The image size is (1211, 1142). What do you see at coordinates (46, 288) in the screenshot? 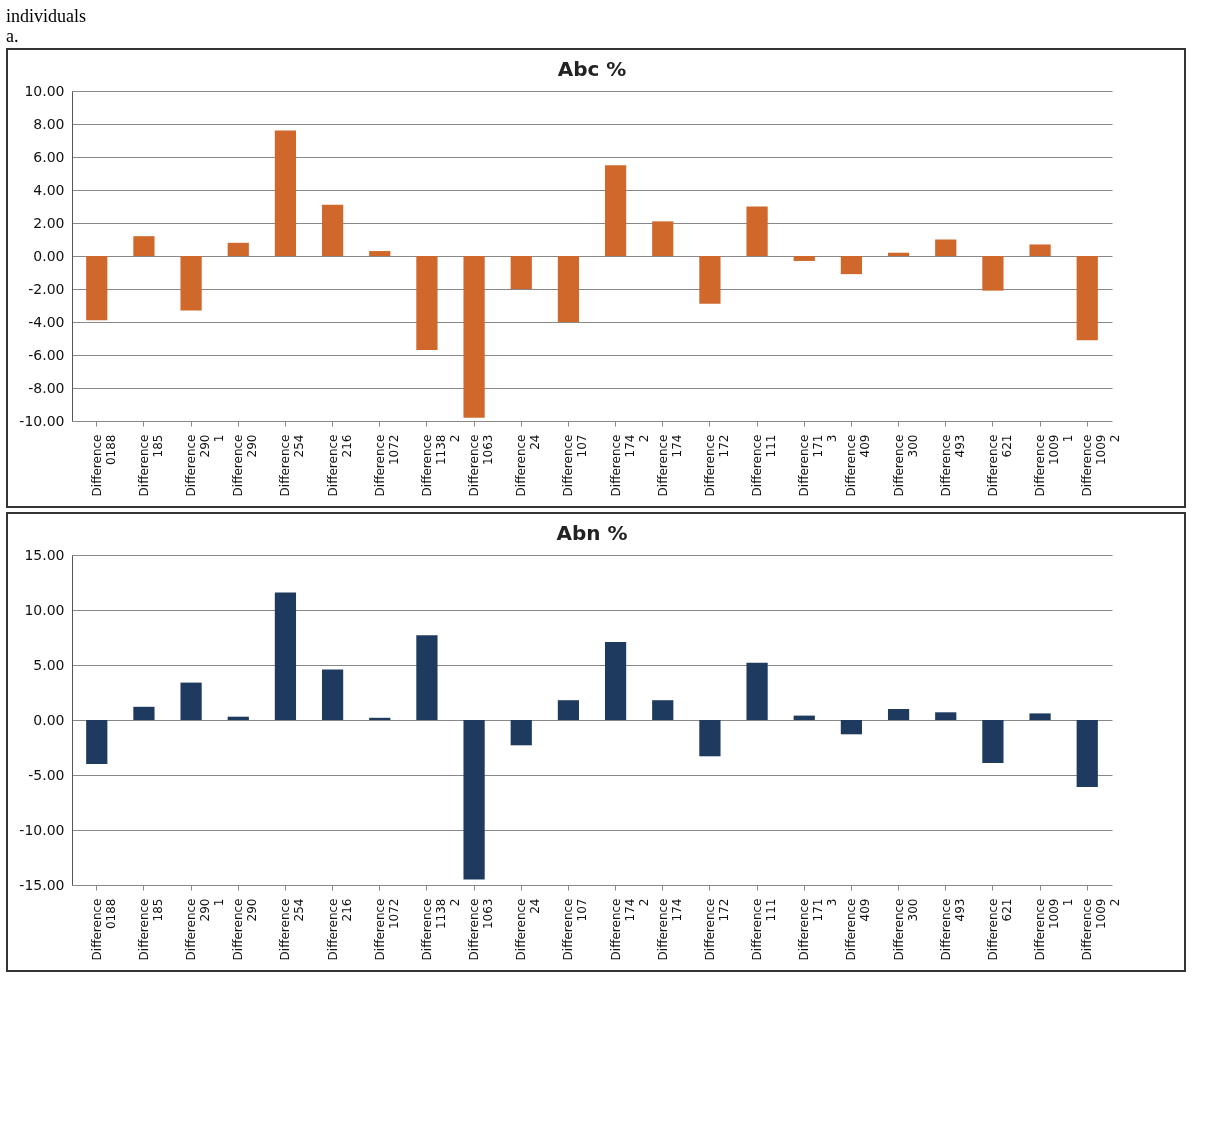
I see `y-tick-label: -2.00` at bounding box center [46, 288].